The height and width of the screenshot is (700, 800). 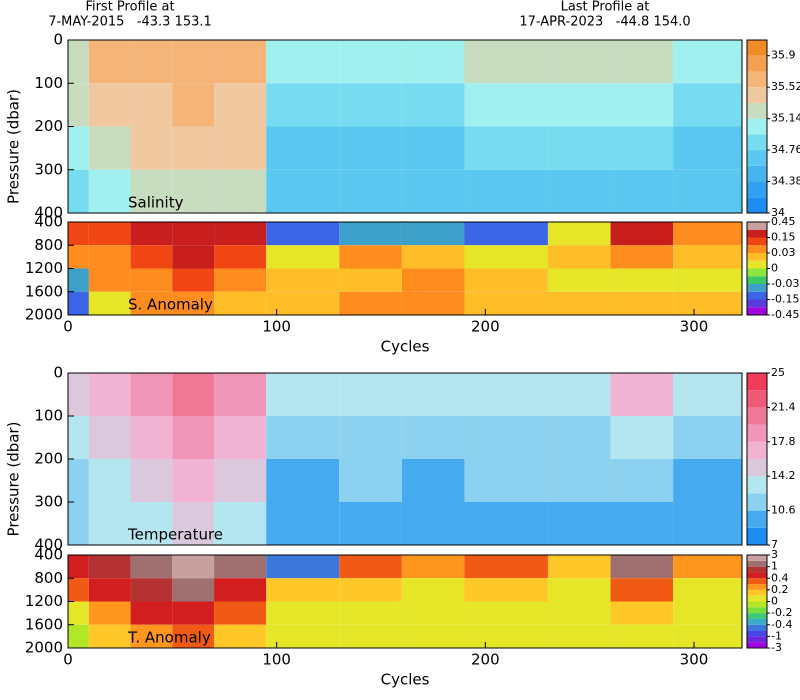 I want to click on colorbar-tick-label: 34.38, so click(x=785, y=181).